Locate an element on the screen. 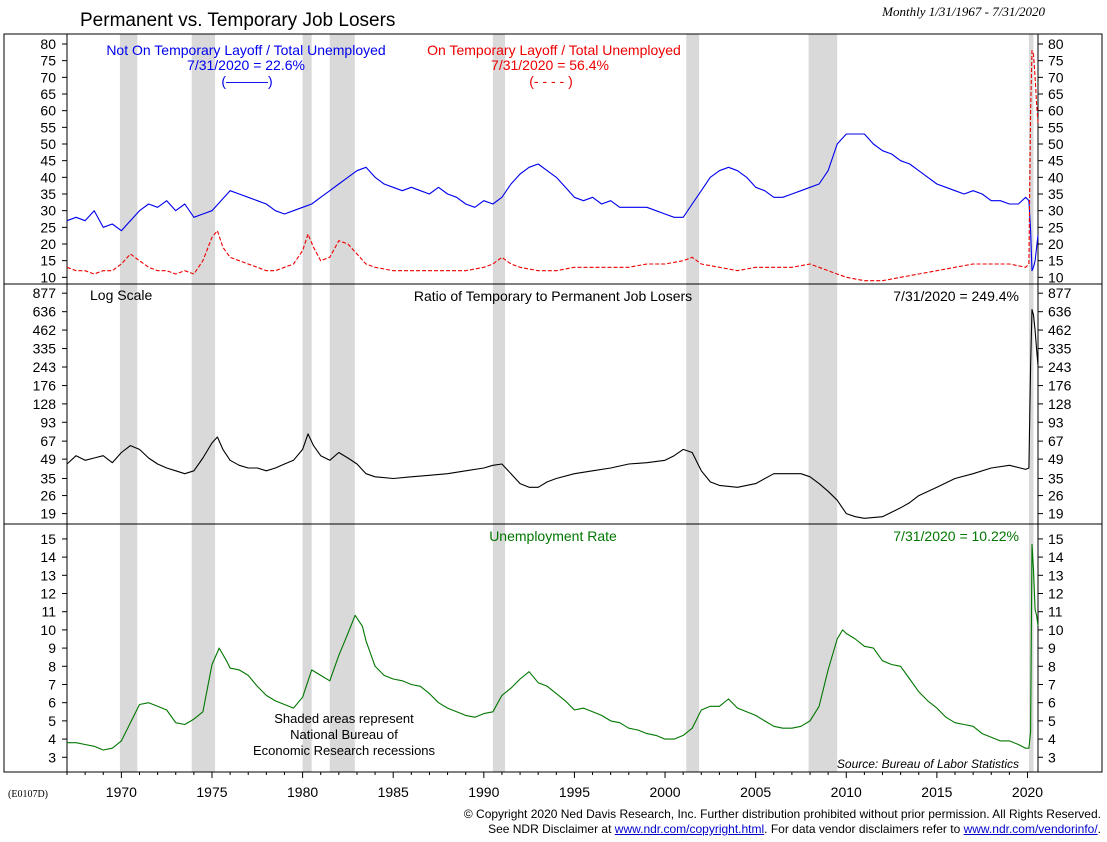  top-ytick-label-left-60: 60 is located at coordinates (48, 111).